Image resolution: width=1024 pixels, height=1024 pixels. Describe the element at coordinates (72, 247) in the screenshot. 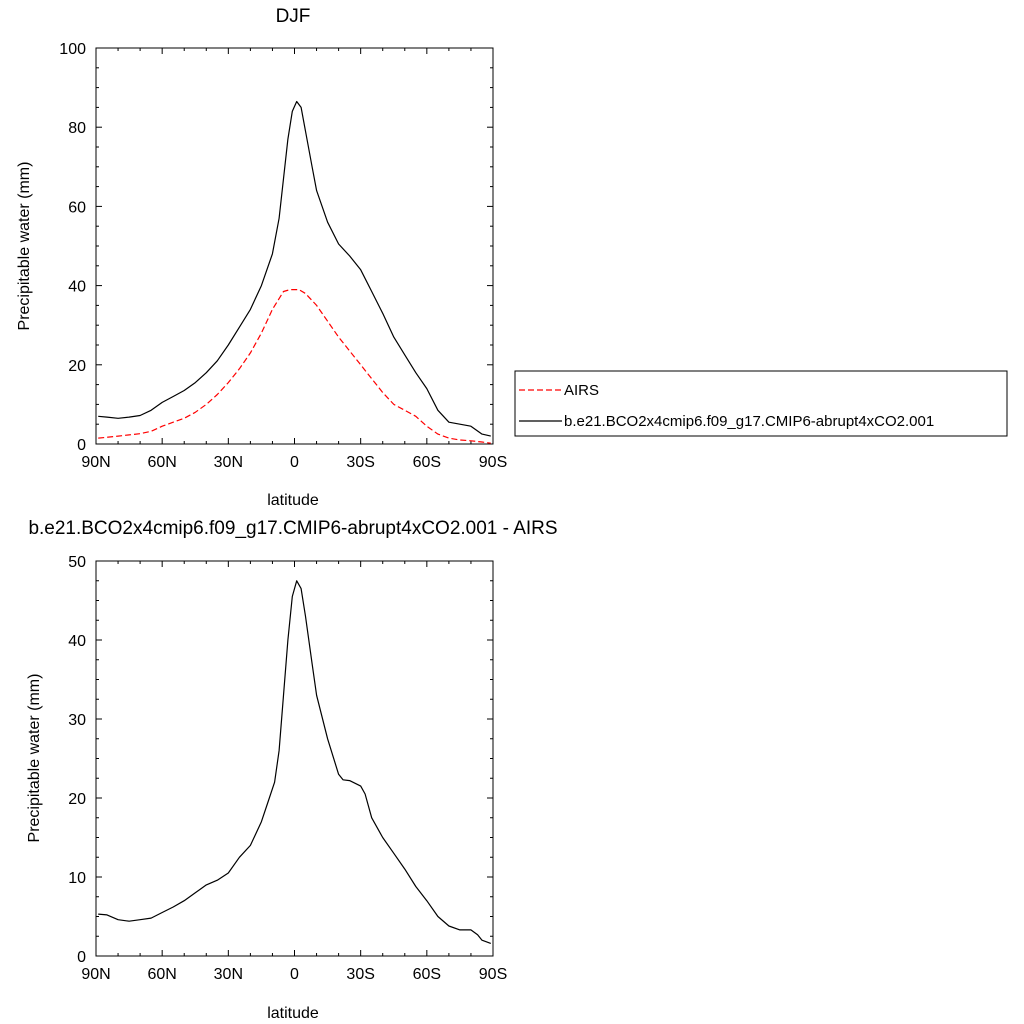

I see `y-tick-labels: 0 20 40 60 80 100` at that location.